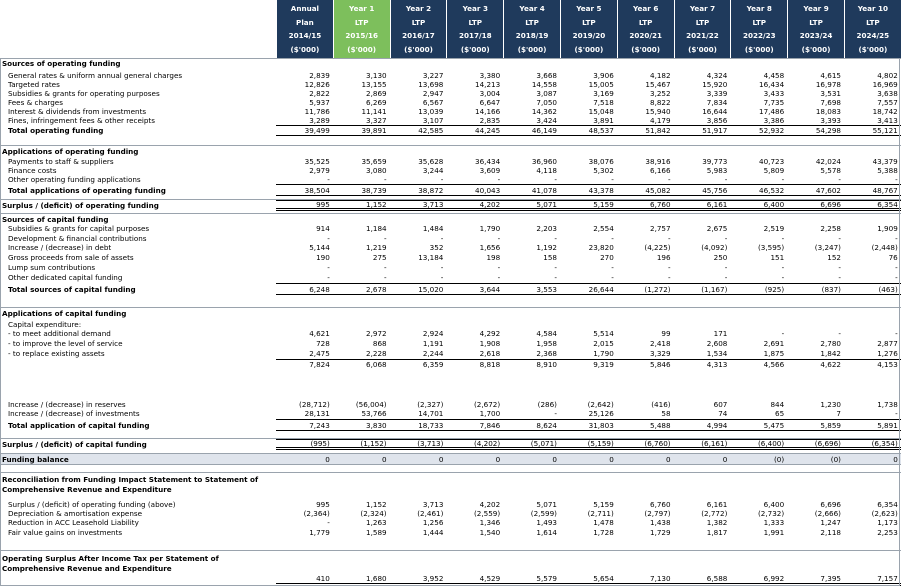 The image size is (901, 587). I want to click on table-row, so click(450, 374).